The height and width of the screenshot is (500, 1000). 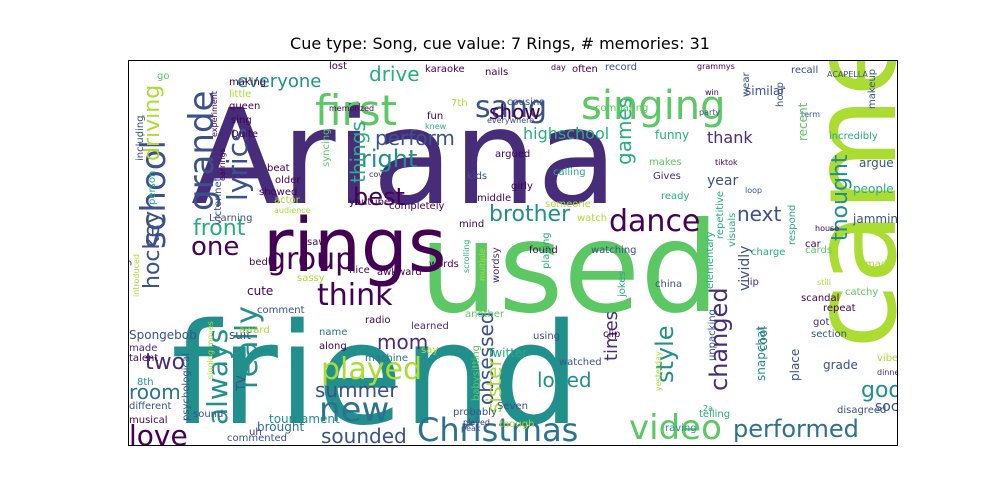 I want to click on word-sister: sister, so click(x=494, y=385).